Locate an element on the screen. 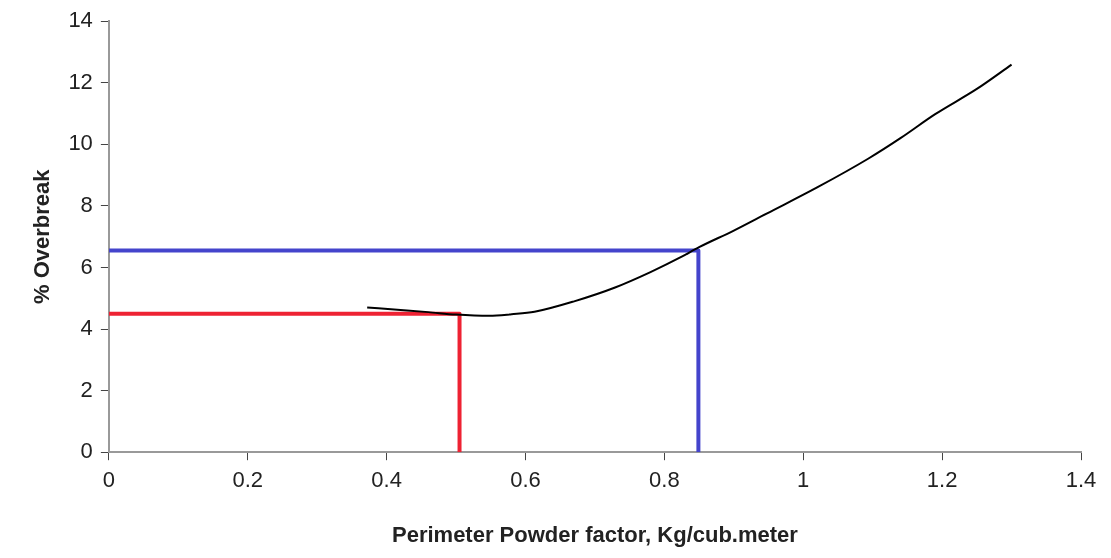  x-tick-label: 1.4 is located at coordinates (1081, 480).